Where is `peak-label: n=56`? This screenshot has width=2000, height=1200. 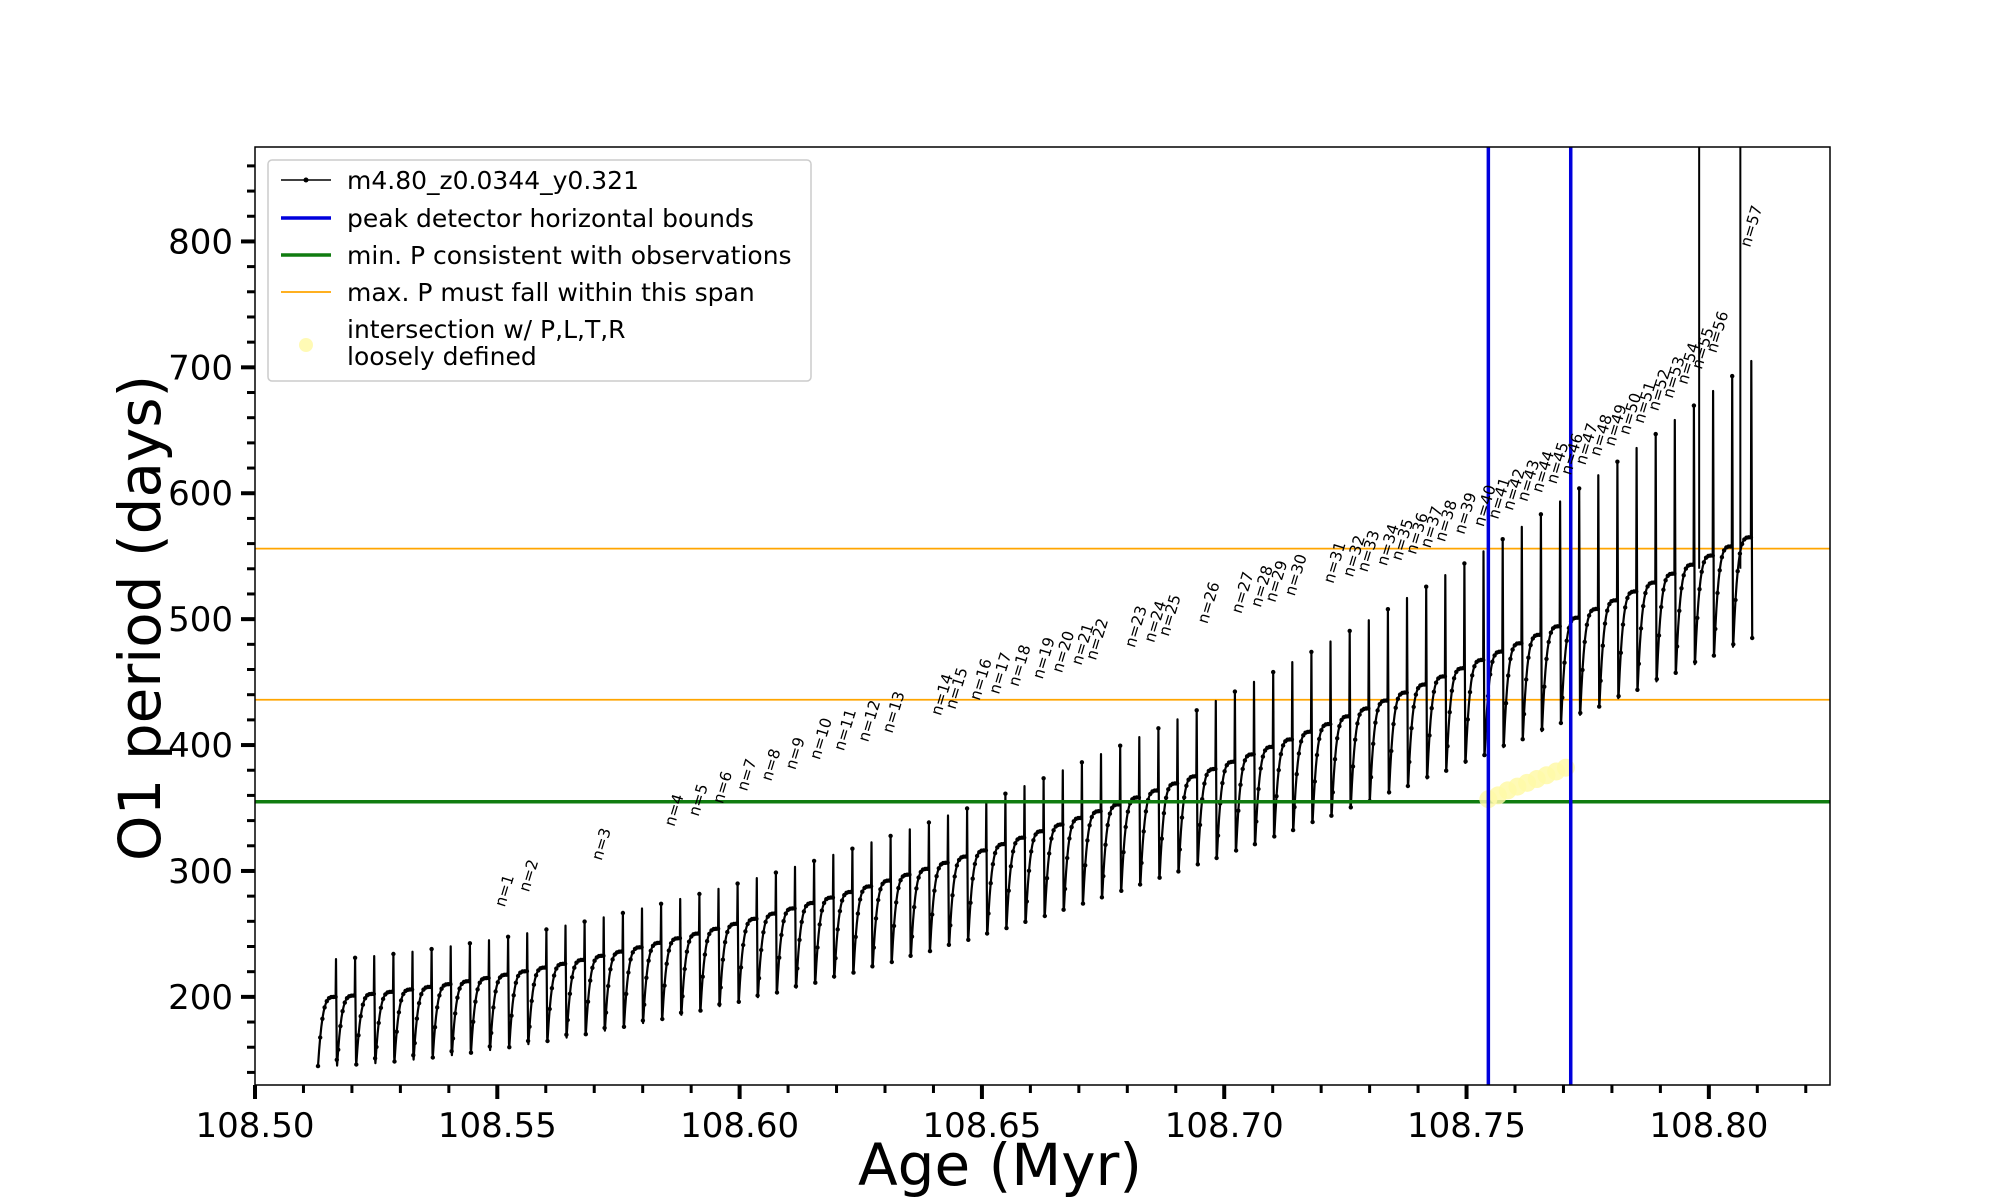 peak-label: n=56 is located at coordinates (1718, 332).